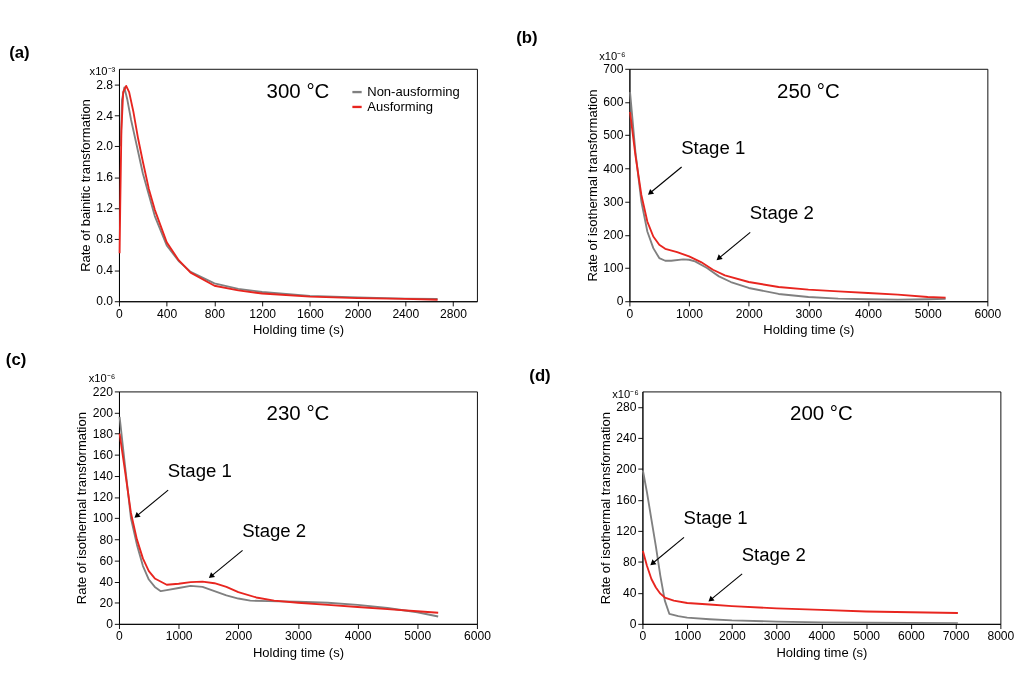 The image size is (1019, 684). I want to click on y-axis-title: Rate of bainitic transformation, so click(85, 185).